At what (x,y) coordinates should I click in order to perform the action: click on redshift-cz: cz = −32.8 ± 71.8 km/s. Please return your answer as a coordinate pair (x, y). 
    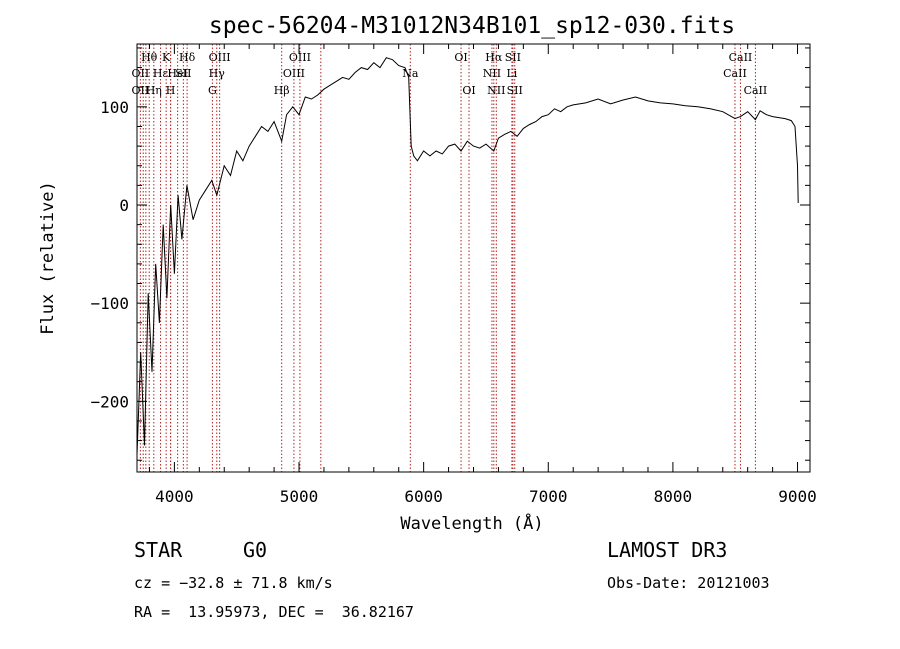
    Looking at the image, I should click on (233, 583).